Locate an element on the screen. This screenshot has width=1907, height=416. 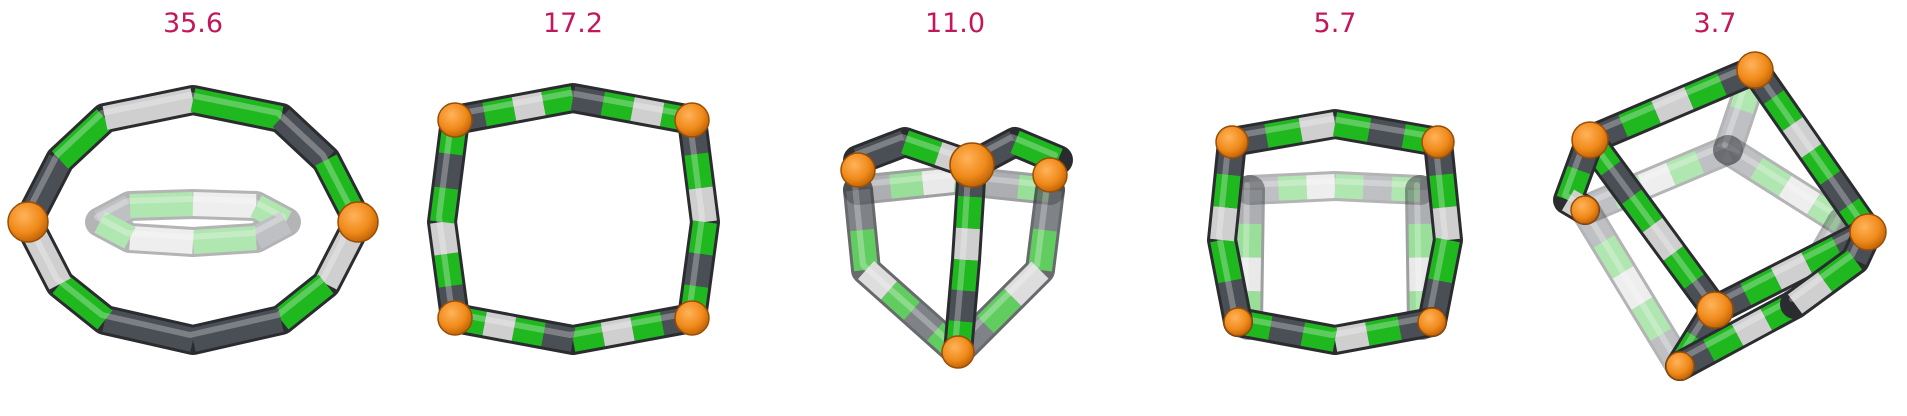
tetrahedral-cage-structure is located at coordinates (956, 248).